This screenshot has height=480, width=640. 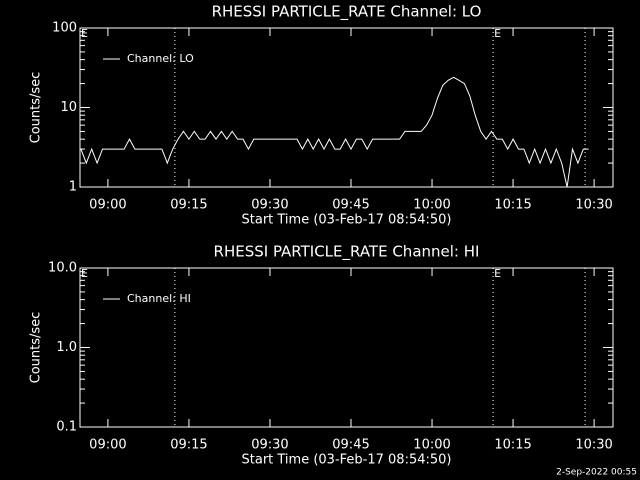 I want to click on chart-title: RHESSI PARTICLE_RATE Channel: HI, so click(x=347, y=252).